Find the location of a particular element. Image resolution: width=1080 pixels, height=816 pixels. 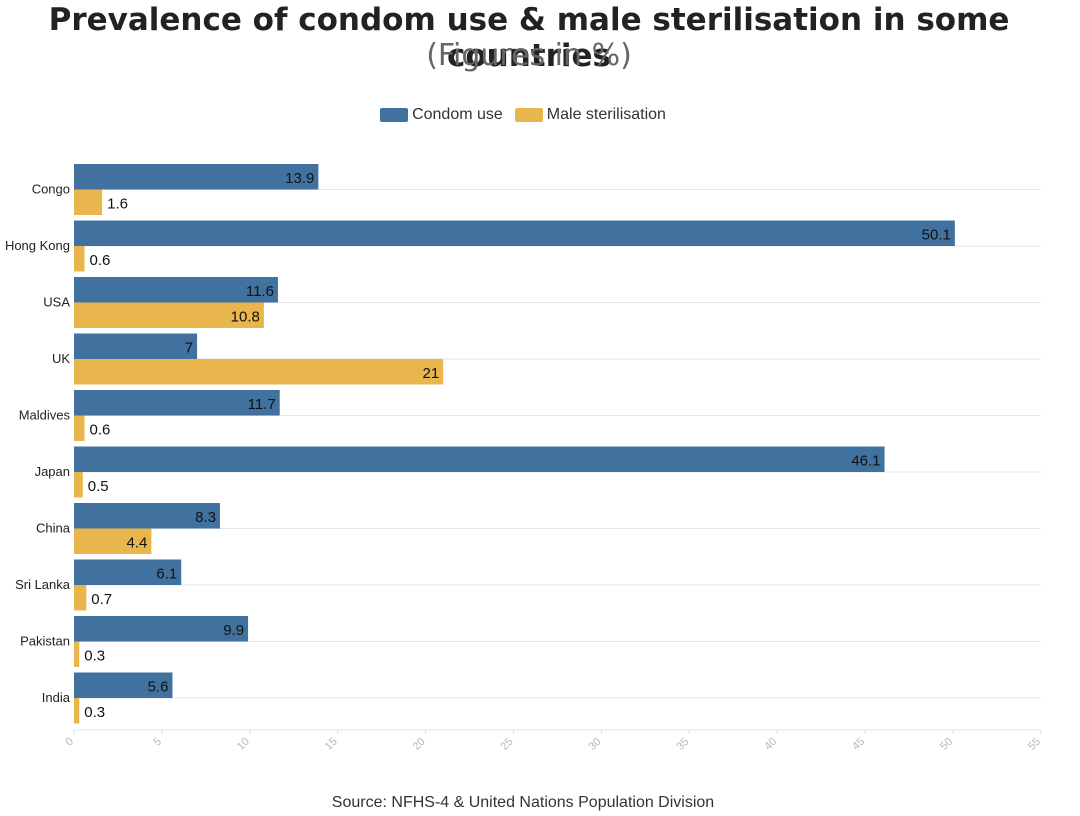

x-tick-label: 0 is located at coordinates (69, 742).